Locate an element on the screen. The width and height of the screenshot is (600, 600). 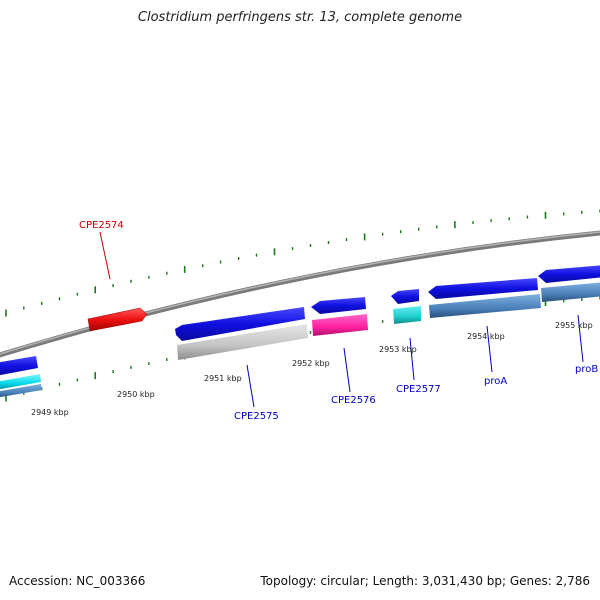
feature-proa-track is located at coordinates (485, 306).